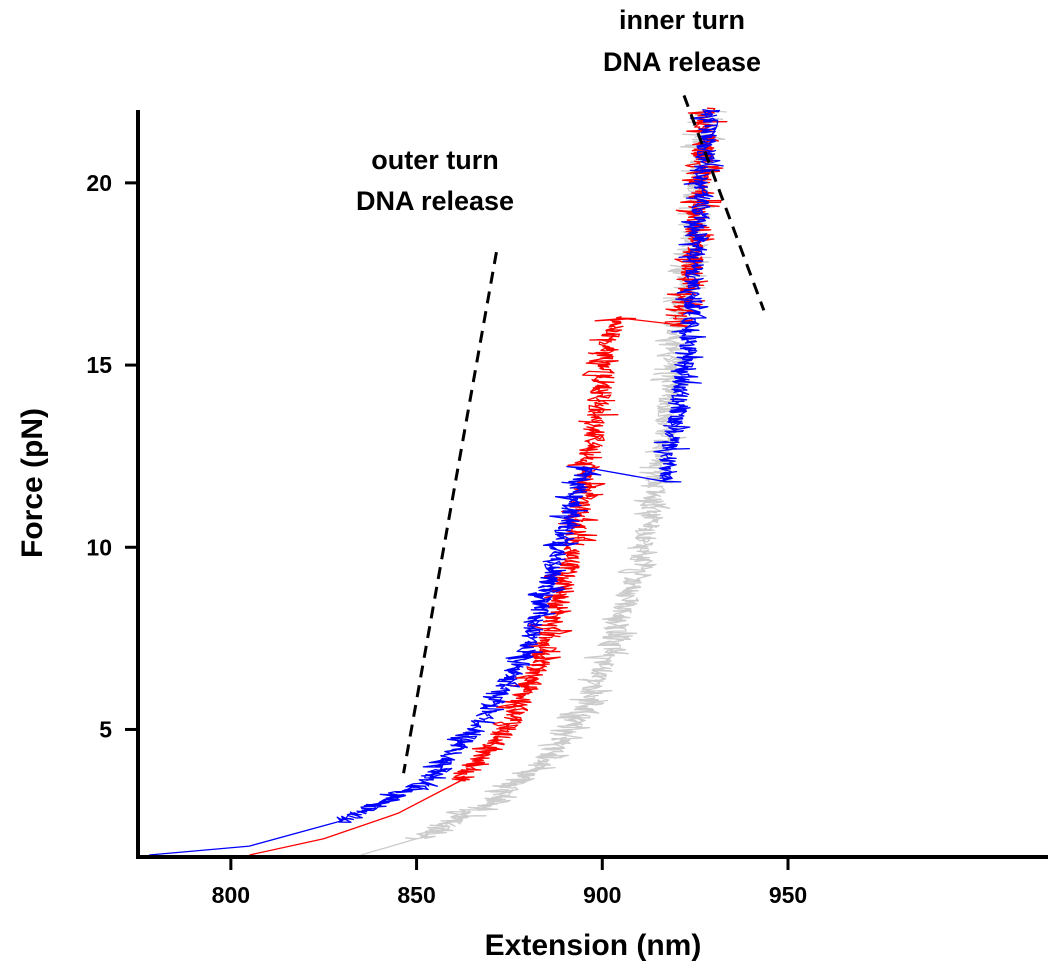  What do you see at coordinates (788, 895) in the screenshot?
I see `x-tick-label: 950` at bounding box center [788, 895].